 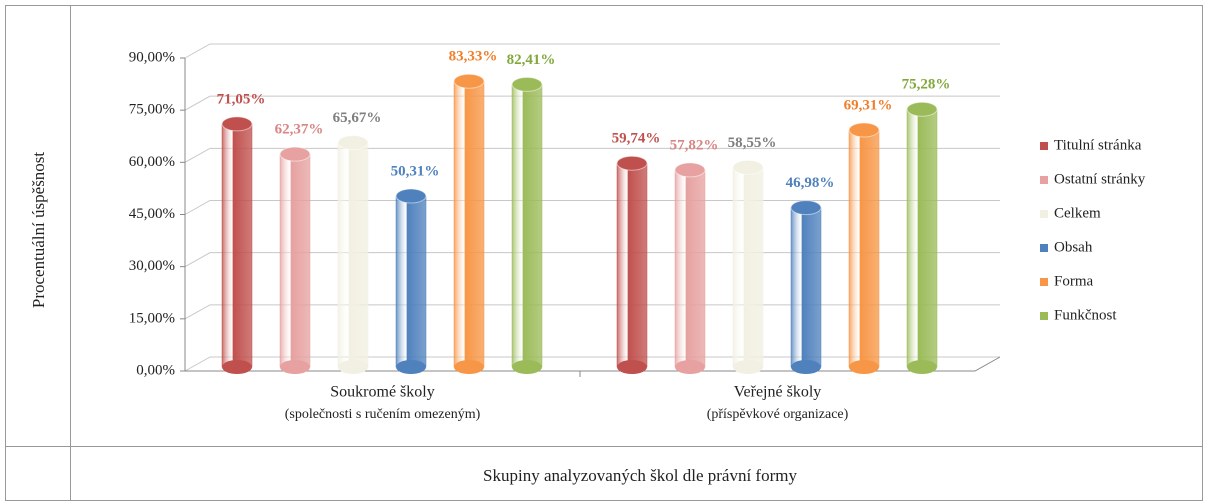 I want to click on data-label: 69,31%, so click(x=868, y=105).